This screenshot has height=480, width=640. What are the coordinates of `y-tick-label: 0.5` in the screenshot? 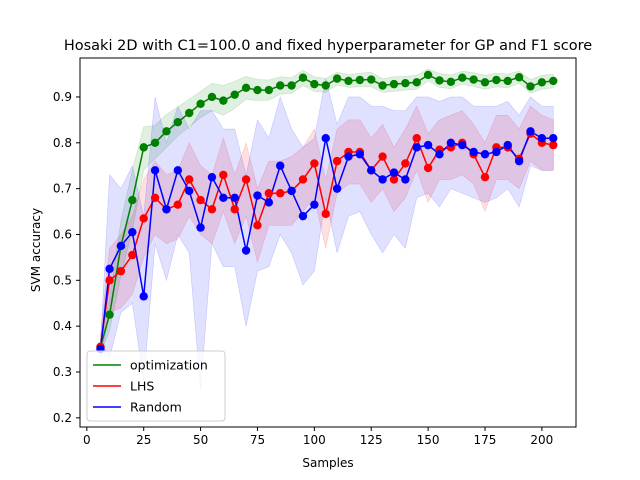 It's located at (62, 280).